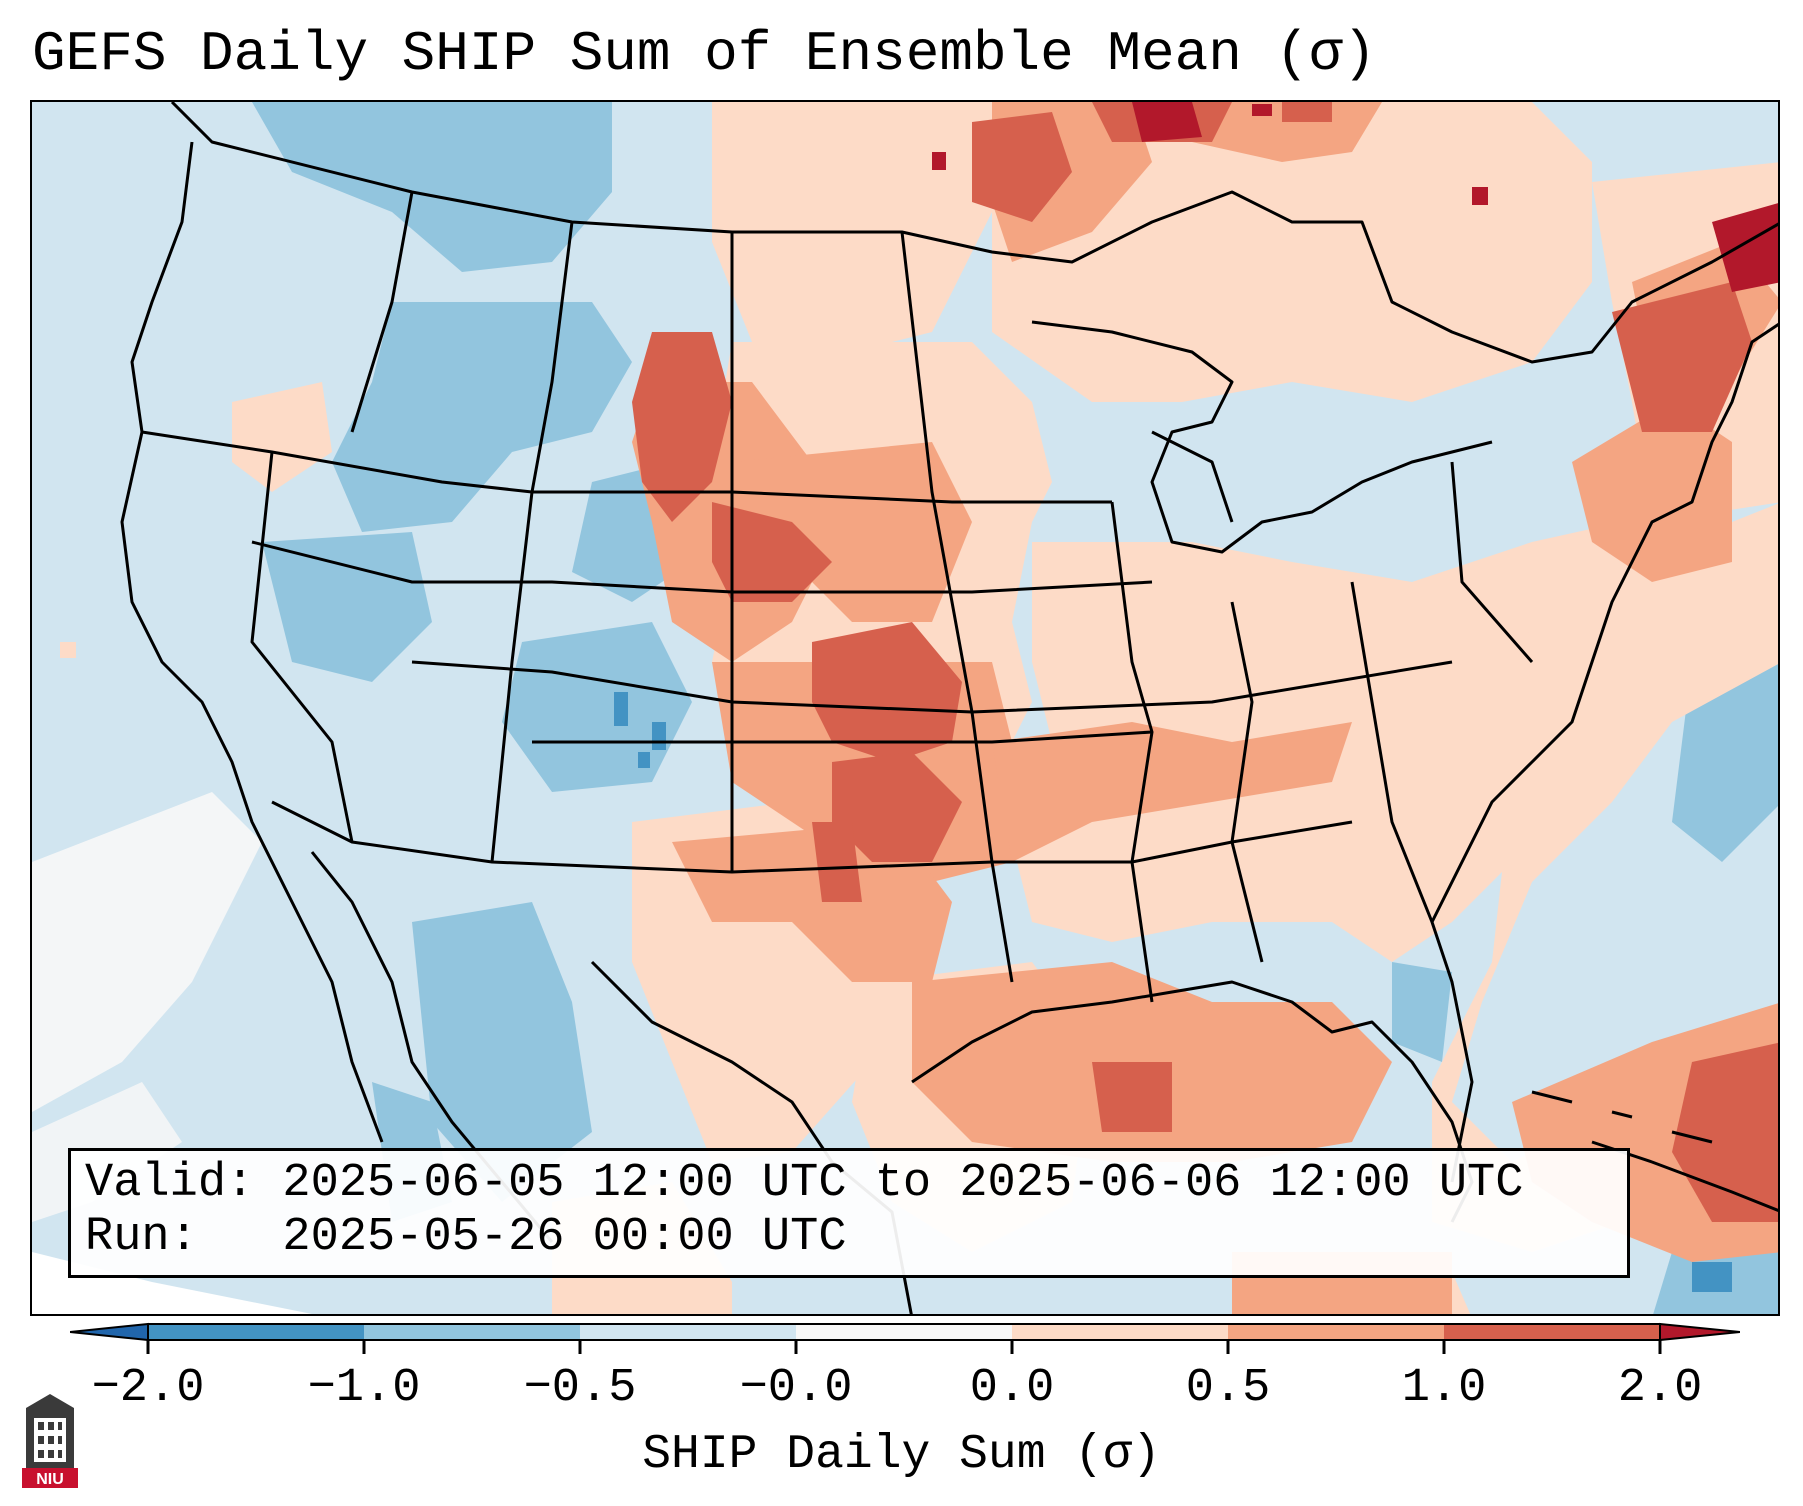 This screenshot has height=1506, width=1803. Describe the element at coordinates (901, 1455) in the screenshot. I see `colorbar-label: SHIP Daily Sum (σ)` at that location.